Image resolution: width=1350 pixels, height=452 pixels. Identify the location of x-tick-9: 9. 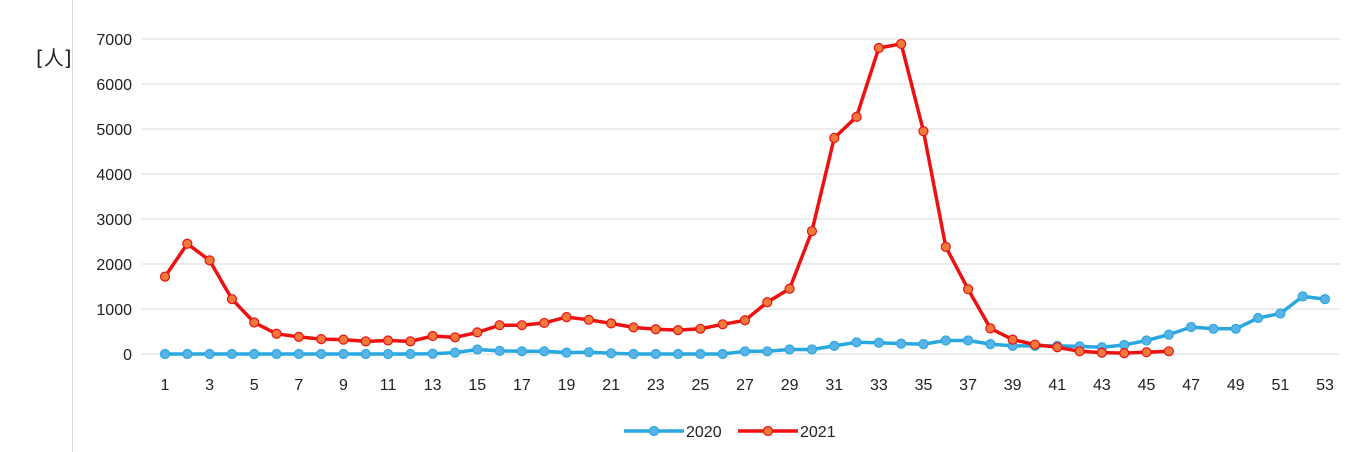
(343, 385).